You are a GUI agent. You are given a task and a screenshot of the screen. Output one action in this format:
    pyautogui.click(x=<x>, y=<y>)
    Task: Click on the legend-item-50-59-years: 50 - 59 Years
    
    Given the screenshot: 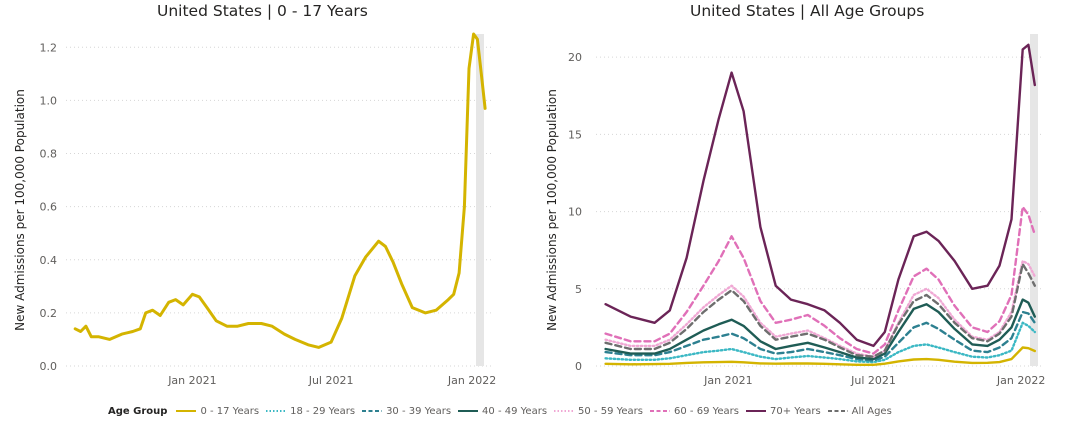 What is the action you would take?
    pyautogui.click(x=598, y=411)
    